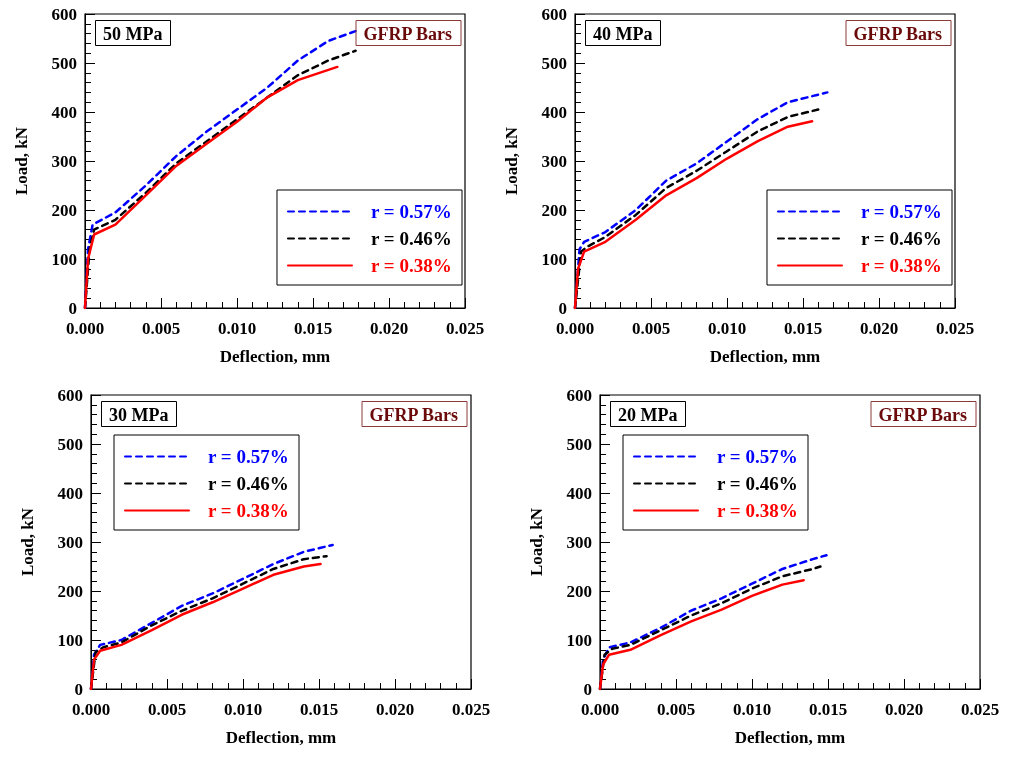 The image size is (1019, 762). Describe the element at coordinates (139, 415) in the screenshot. I see `annotation: 30 MPa` at that location.